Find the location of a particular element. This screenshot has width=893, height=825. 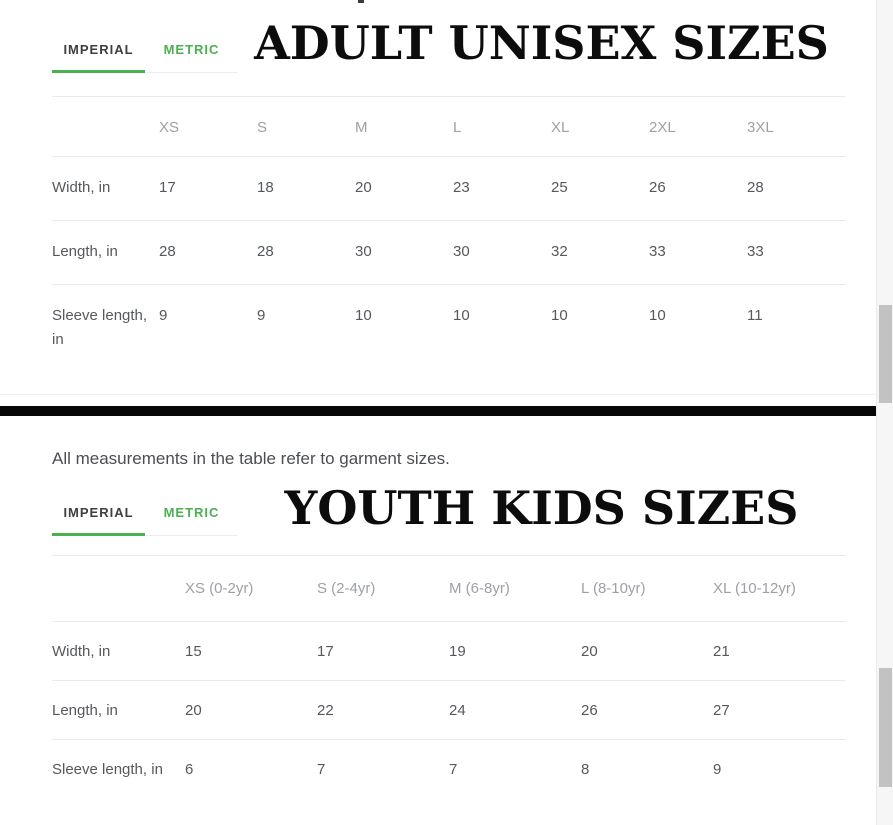

adult-unit-tabs: IMPERIAL METRIC is located at coordinates (145, 57).